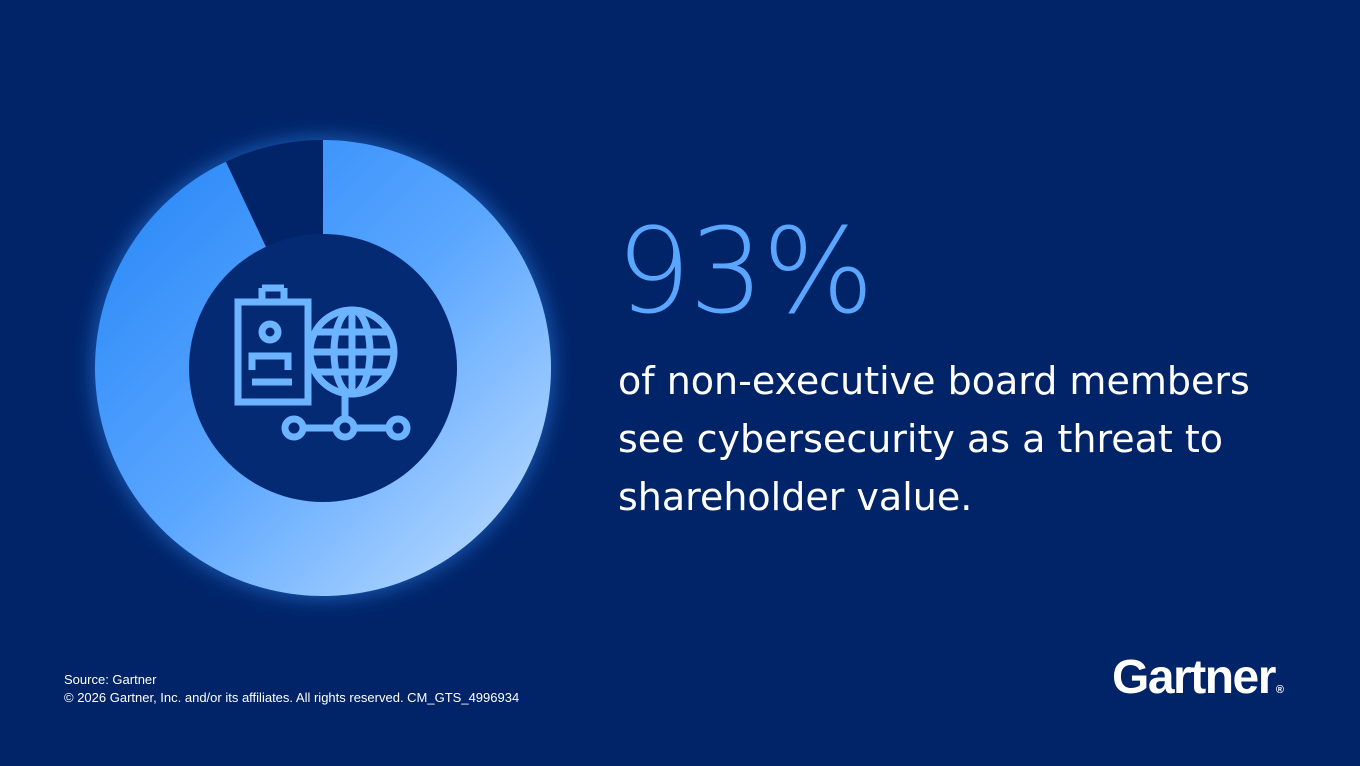 The image size is (1360, 766). Describe the element at coordinates (745, 271) in the screenshot. I see `stat-value: 93%` at that location.